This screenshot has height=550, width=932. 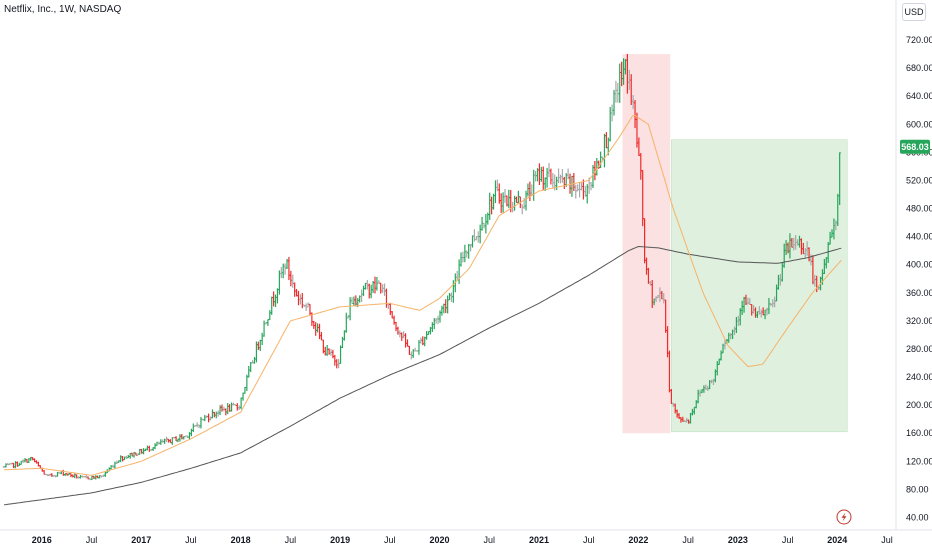 What do you see at coordinates (919, 349) in the screenshot?
I see `price-tick-label: 280.00` at bounding box center [919, 349].